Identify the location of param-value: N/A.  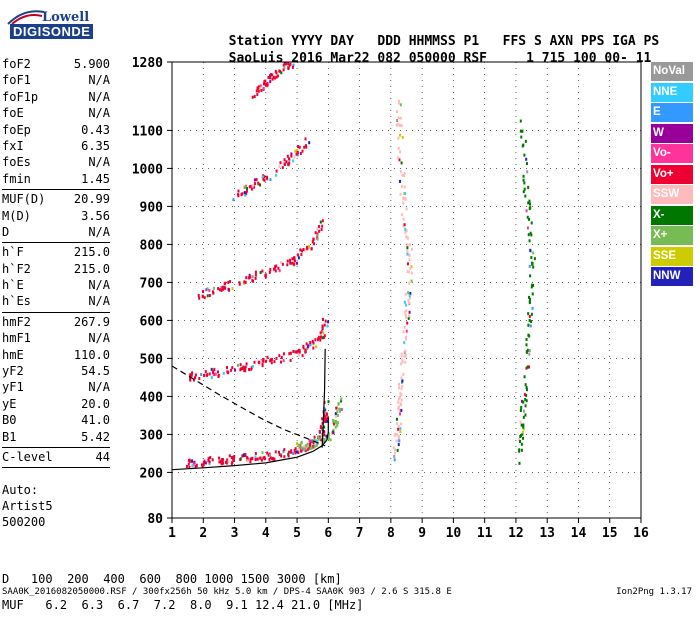
(99, 387).